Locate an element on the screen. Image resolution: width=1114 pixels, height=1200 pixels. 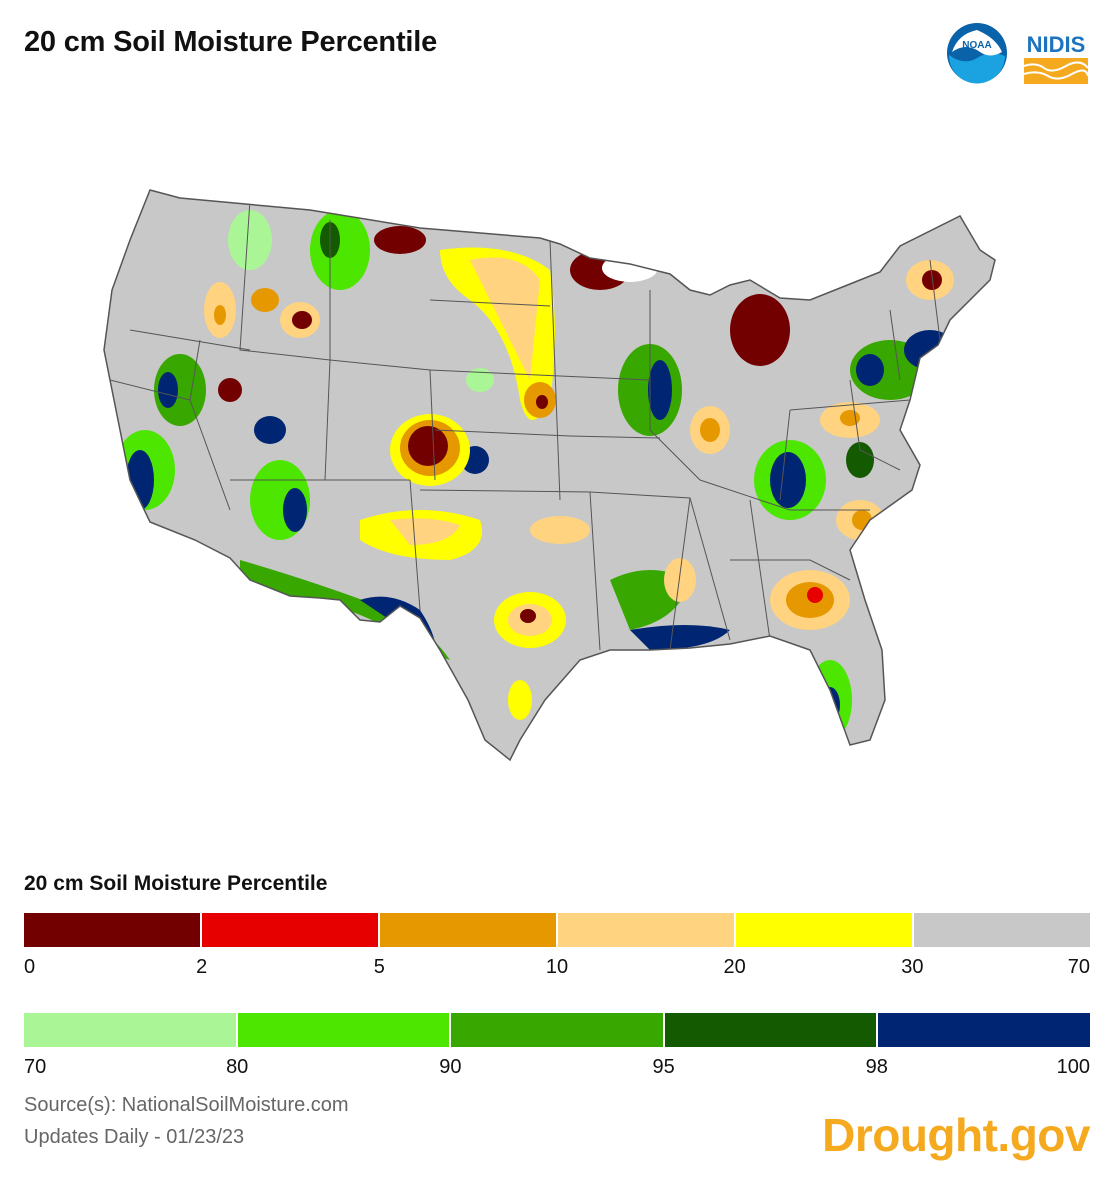
nidis-logo-icon: NIDIS is located at coordinates (1056, 54).